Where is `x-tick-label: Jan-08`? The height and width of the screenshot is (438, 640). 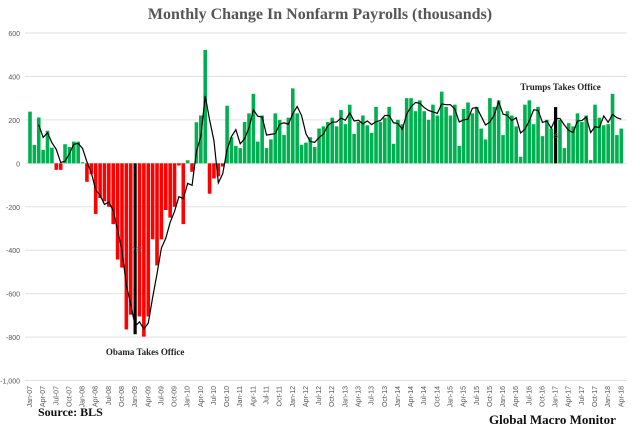 x-tick-label: Jan-08 is located at coordinates (83, 397).